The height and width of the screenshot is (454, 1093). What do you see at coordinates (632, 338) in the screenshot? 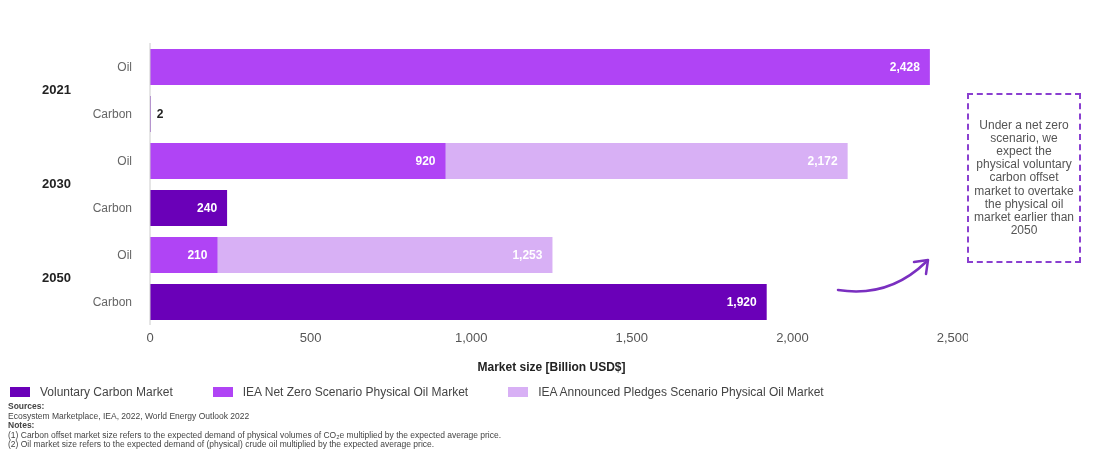
I see `x-tick-label: 1,500` at bounding box center [632, 338].